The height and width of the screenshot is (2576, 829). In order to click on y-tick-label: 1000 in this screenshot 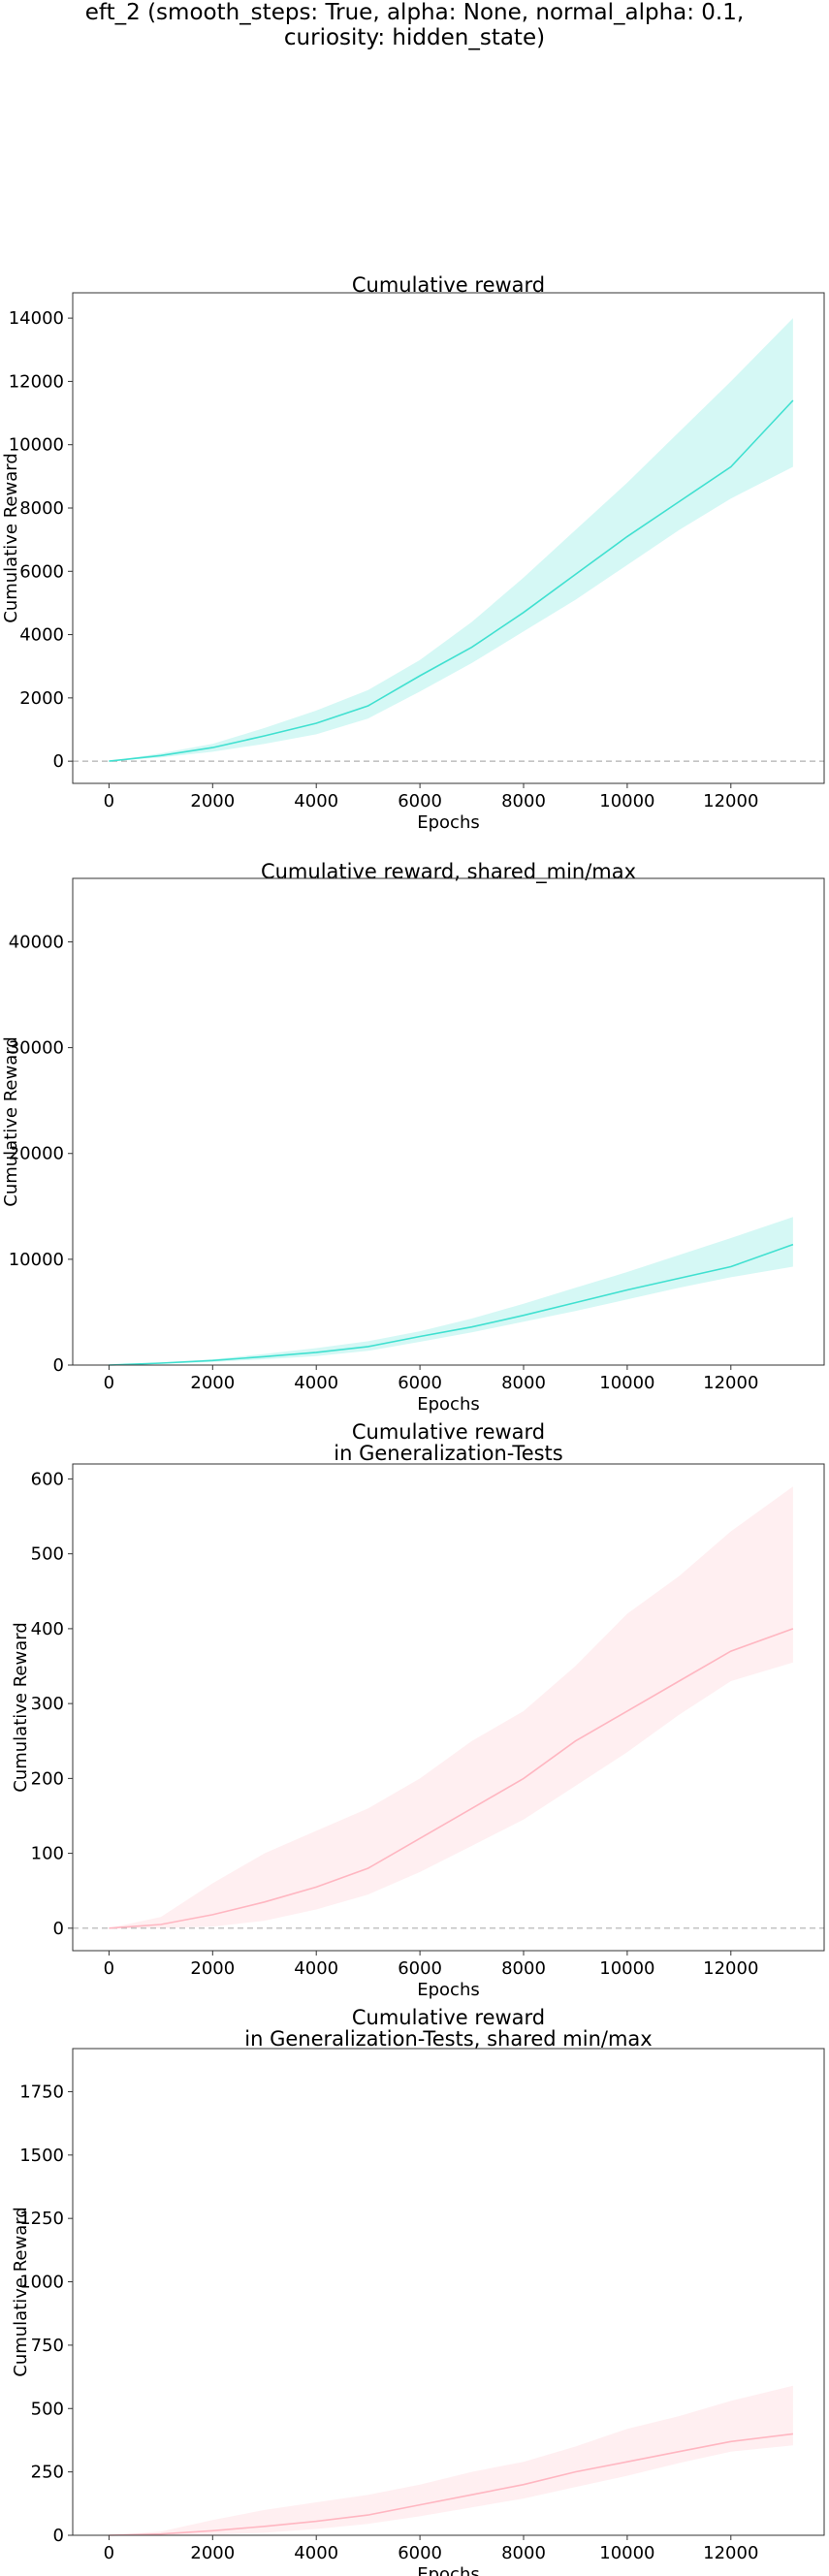, I will do `click(41, 2283)`.